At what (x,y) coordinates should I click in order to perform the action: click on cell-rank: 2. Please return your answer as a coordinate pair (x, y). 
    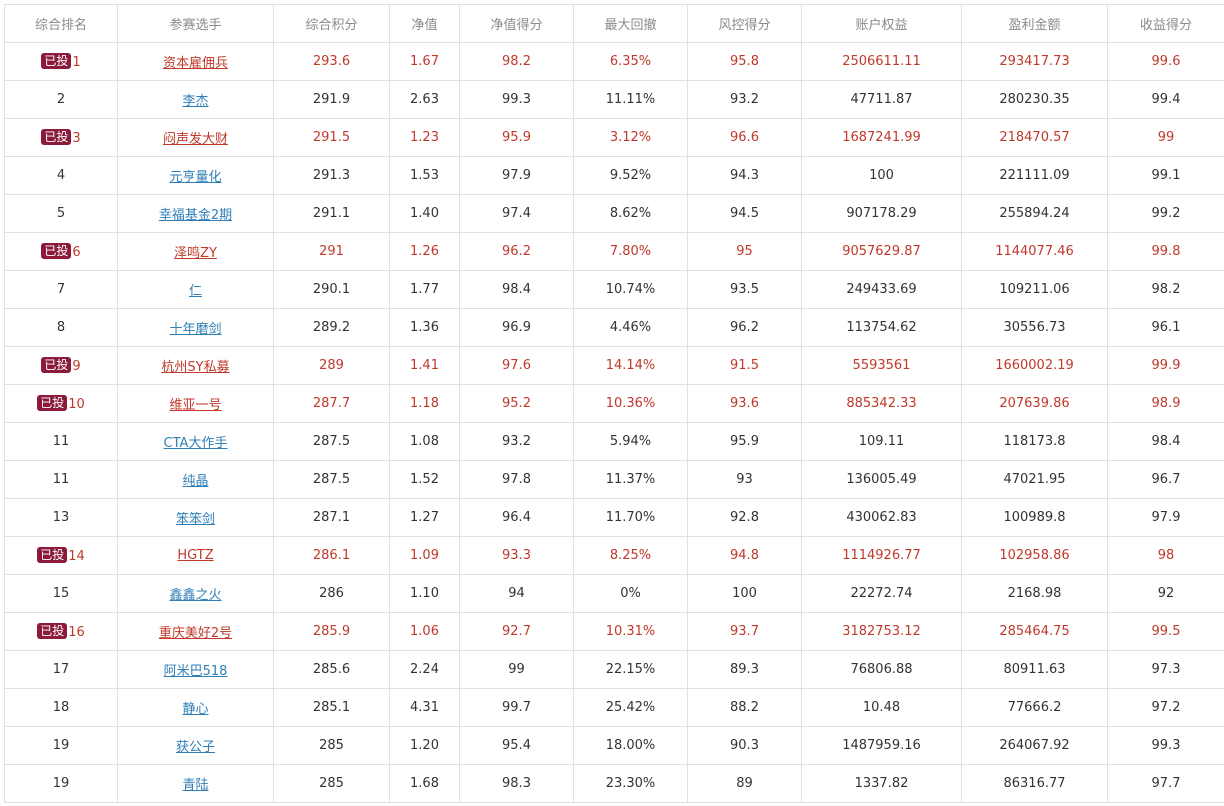
    Looking at the image, I should click on (61, 99).